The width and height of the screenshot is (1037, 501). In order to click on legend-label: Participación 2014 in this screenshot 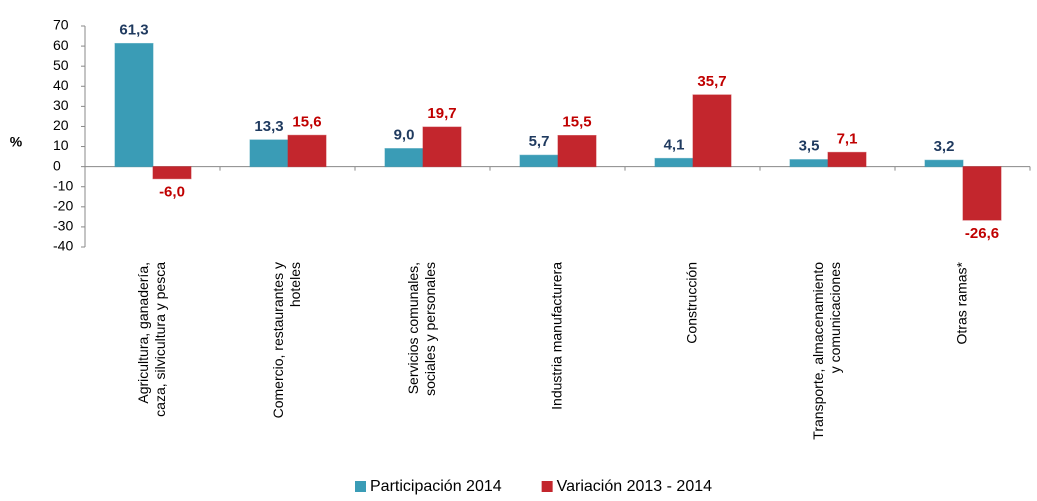, I will do `click(436, 486)`.